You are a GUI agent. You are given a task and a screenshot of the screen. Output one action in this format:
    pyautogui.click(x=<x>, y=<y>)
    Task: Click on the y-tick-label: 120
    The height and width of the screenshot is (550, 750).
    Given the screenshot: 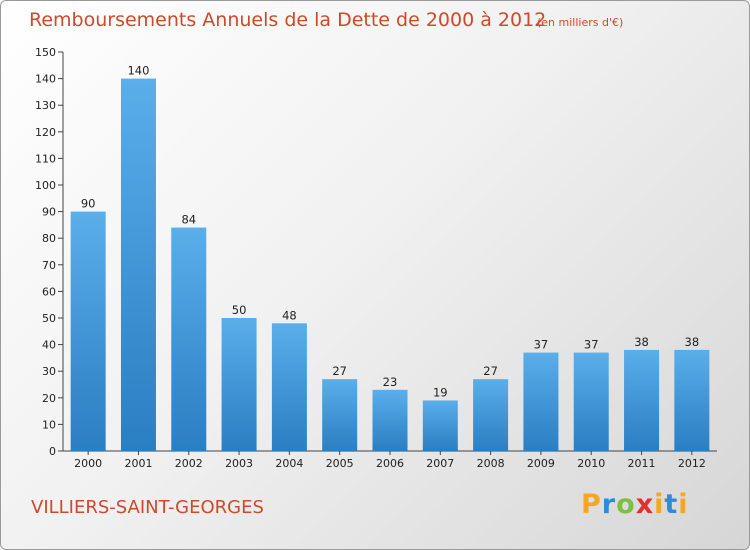 What is the action you would take?
    pyautogui.click(x=45, y=132)
    